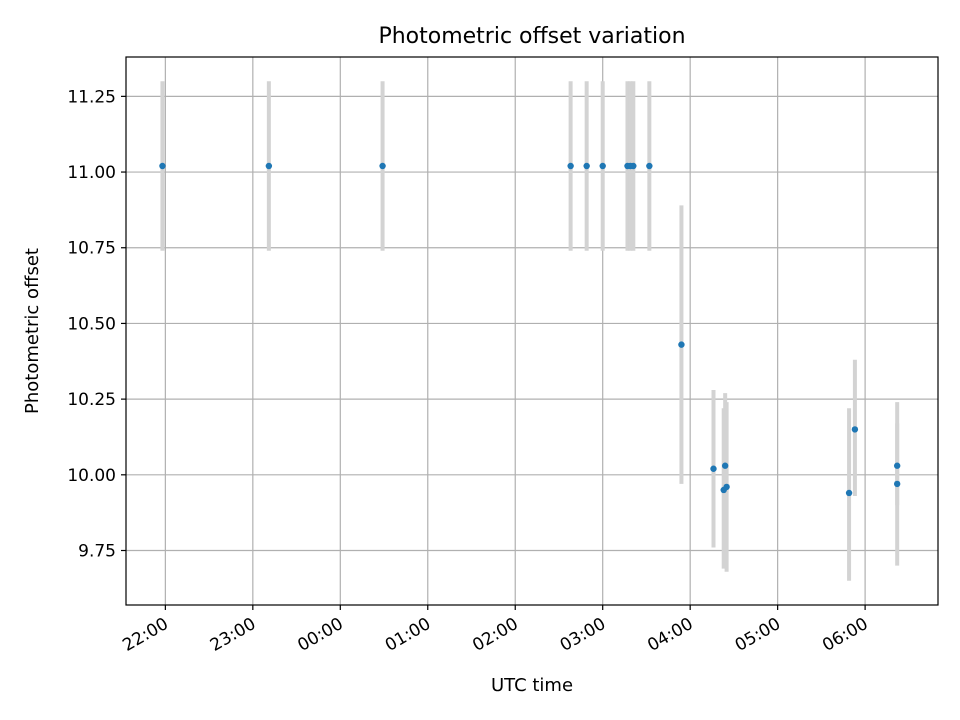  What do you see at coordinates (531, 36) in the screenshot?
I see `chart-title: Photometric offset variation` at bounding box center [531, 36].